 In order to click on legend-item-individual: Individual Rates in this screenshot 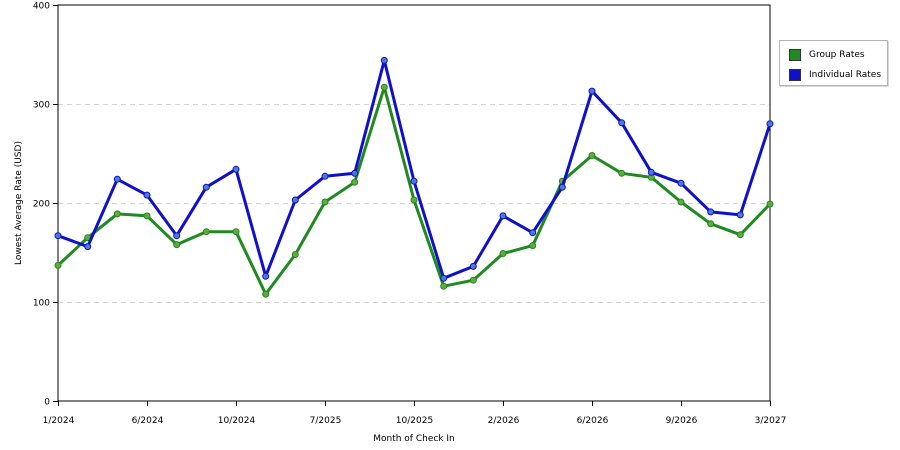, I will do `click(835, 75)`.